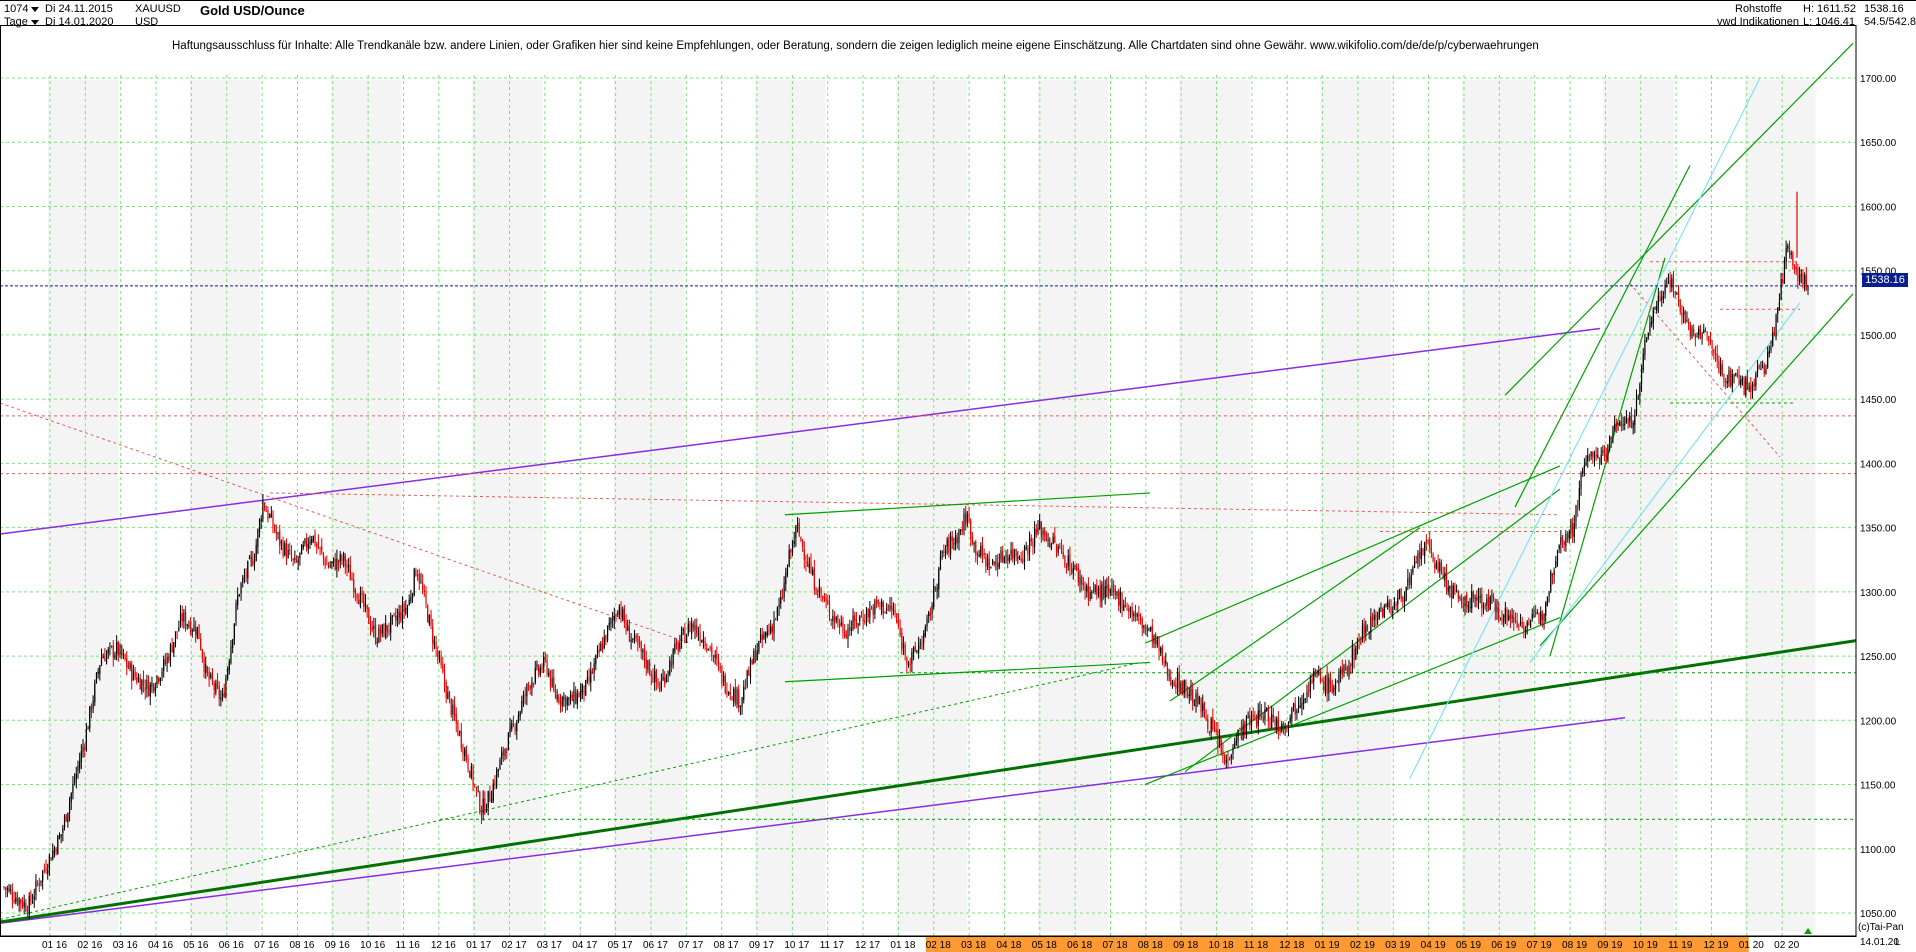 This screenshot has width=1916, height=952. Describe the element at coordinates (1808, 931) in the screenshot. I see `today-marker-icon` at that location.